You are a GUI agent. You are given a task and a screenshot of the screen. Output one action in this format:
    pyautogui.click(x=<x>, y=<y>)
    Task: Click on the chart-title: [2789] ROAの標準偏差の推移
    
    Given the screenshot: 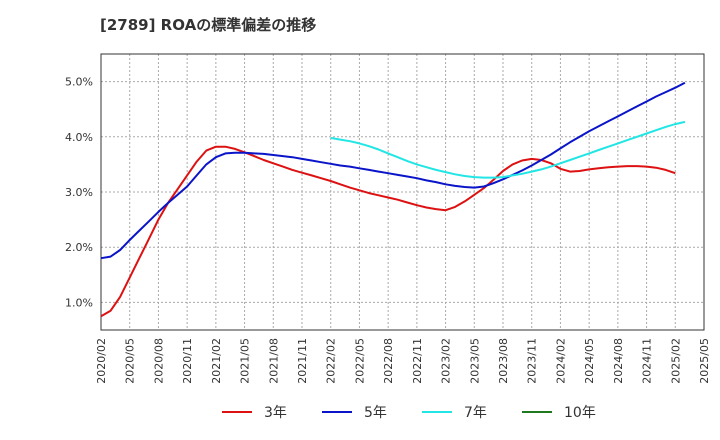 What is the action you would take?
    pyautogui.click(x=208, y=25)
    